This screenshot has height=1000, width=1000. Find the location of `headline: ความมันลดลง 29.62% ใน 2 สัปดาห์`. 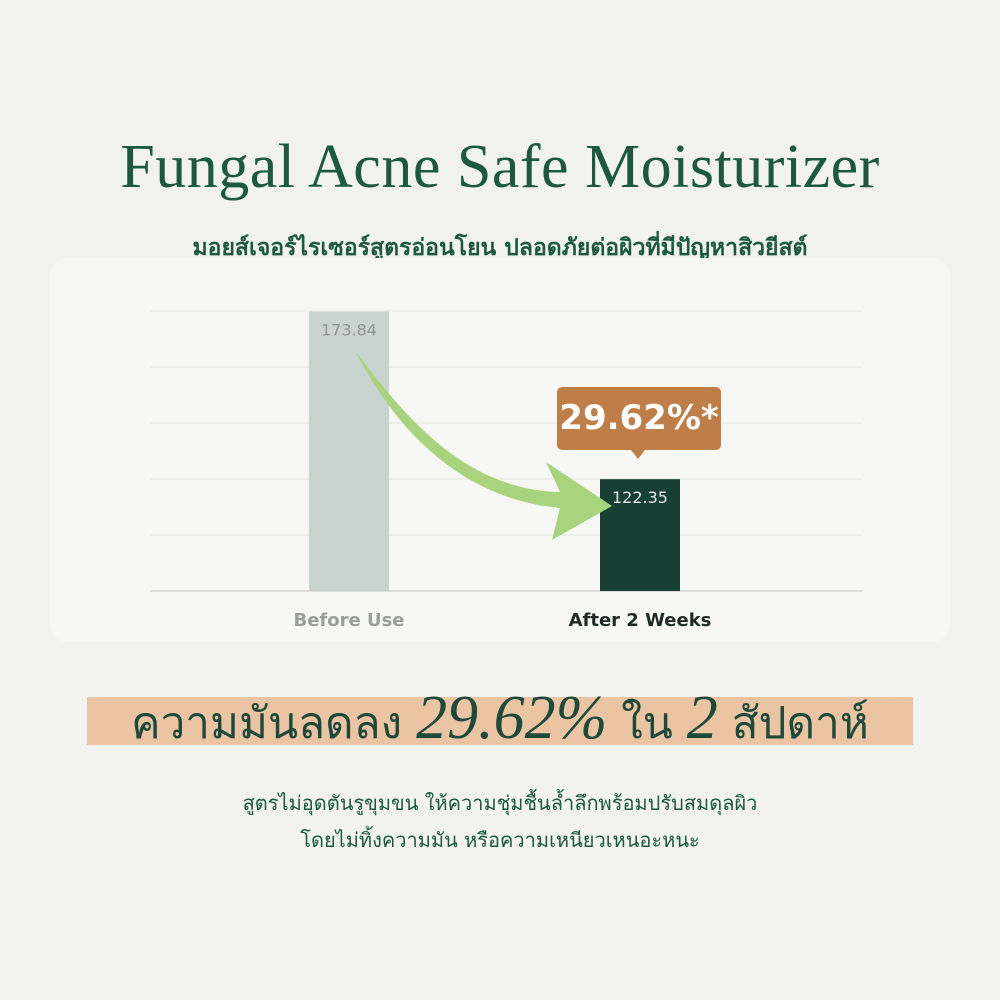

headline: ความมันลดลง 29.62% ใน 2 สัปดาห์ is located at coordinates (500, 720).